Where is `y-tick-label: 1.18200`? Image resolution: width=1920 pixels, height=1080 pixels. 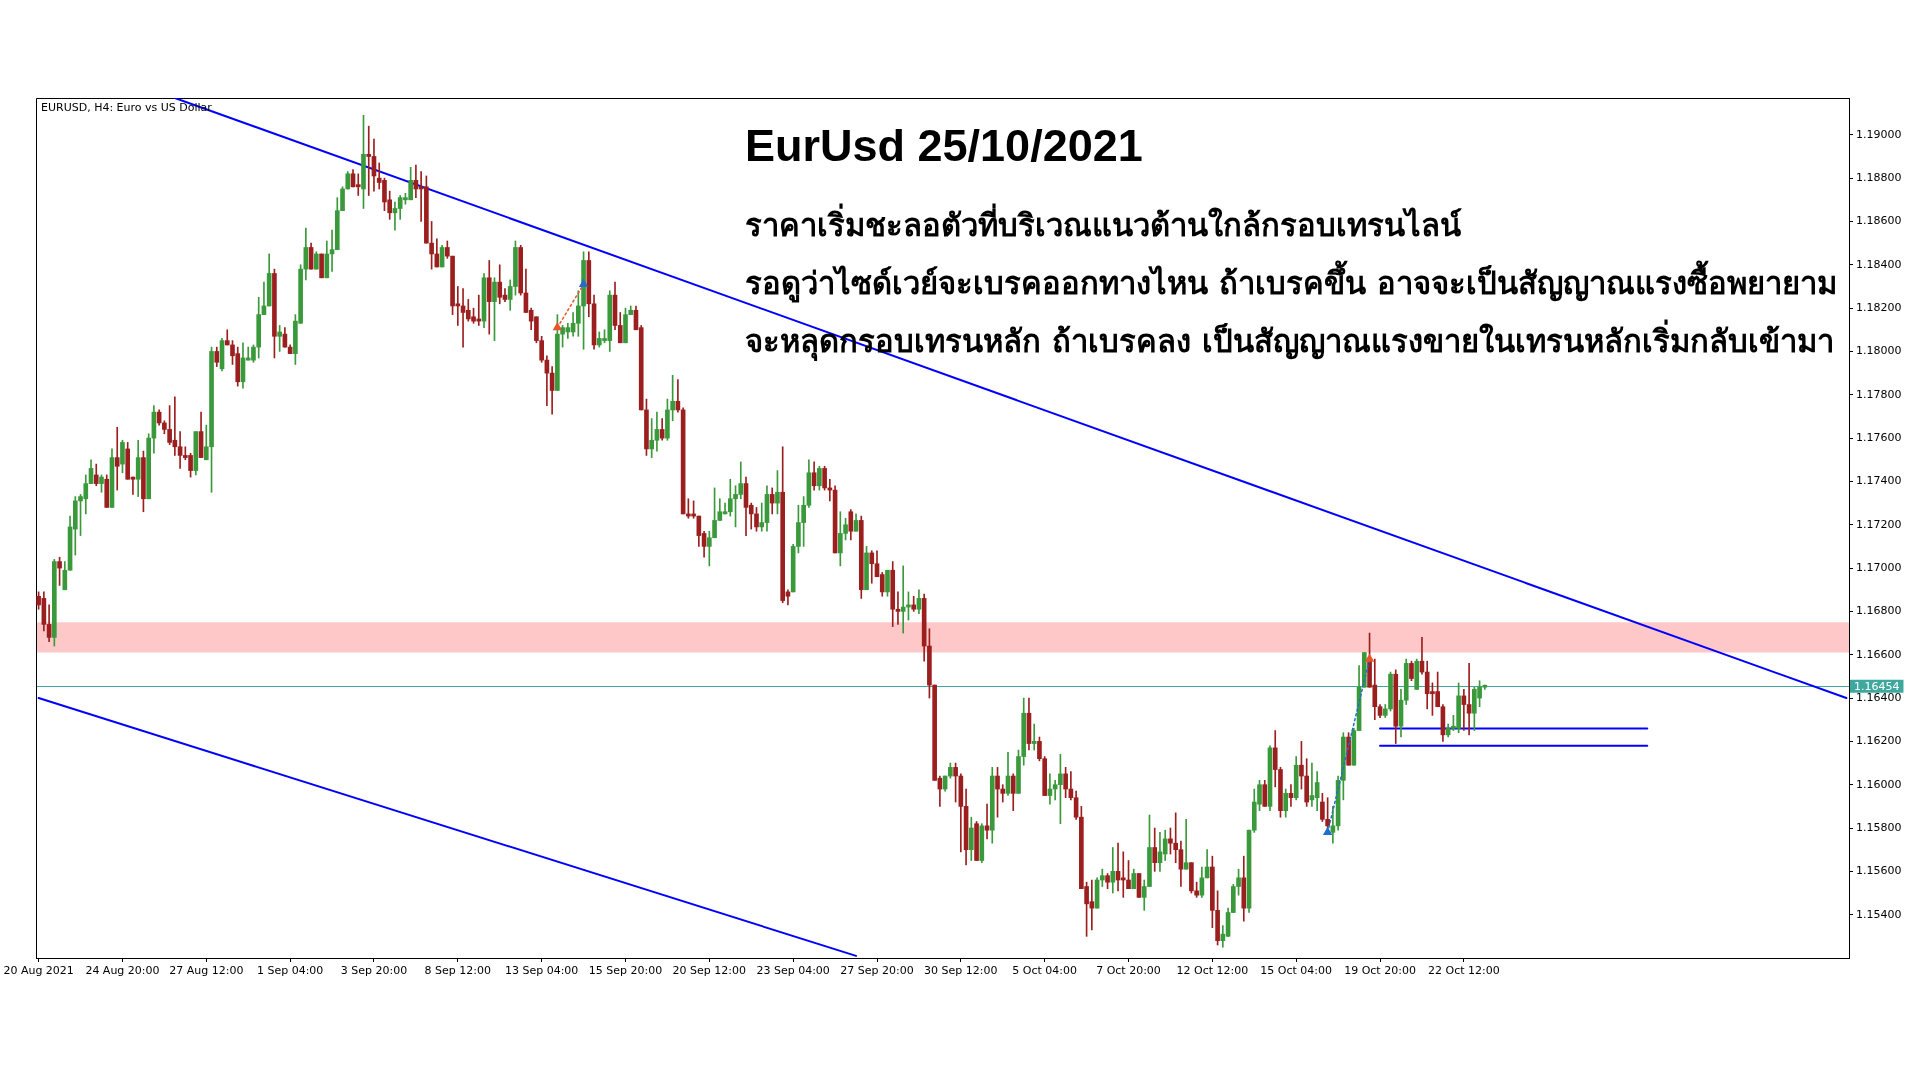
y-tick-label: 1.18200 is located at coordinates (1879, 307).